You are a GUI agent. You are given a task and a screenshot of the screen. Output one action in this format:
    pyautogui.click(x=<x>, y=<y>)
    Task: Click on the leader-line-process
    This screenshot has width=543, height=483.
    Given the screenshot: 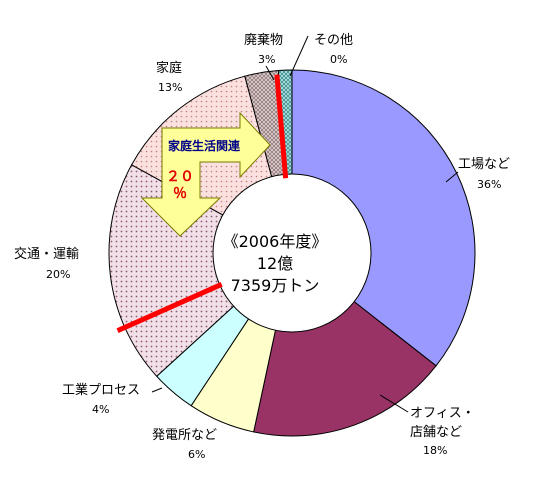 What is the action you would take?
    pyautogui.click(x=157, y=390)
    